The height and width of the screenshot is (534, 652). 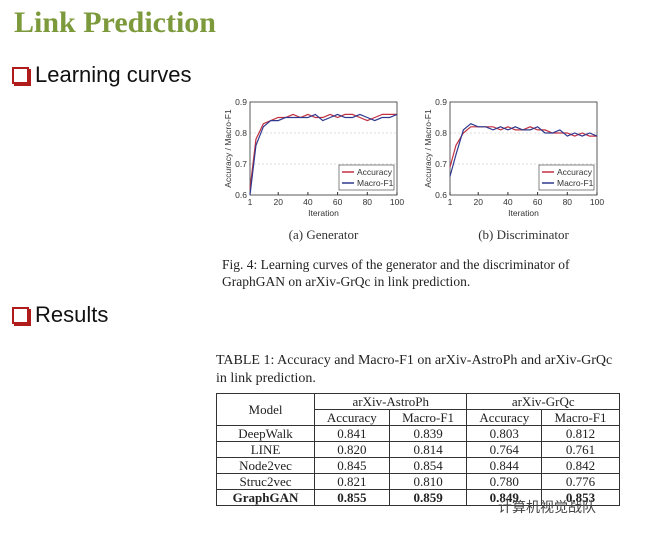 What do you see at coordinates (265, 481) in the screenshot?
I see `table-cell: Struc2vec` at bounding box center [265, 481].